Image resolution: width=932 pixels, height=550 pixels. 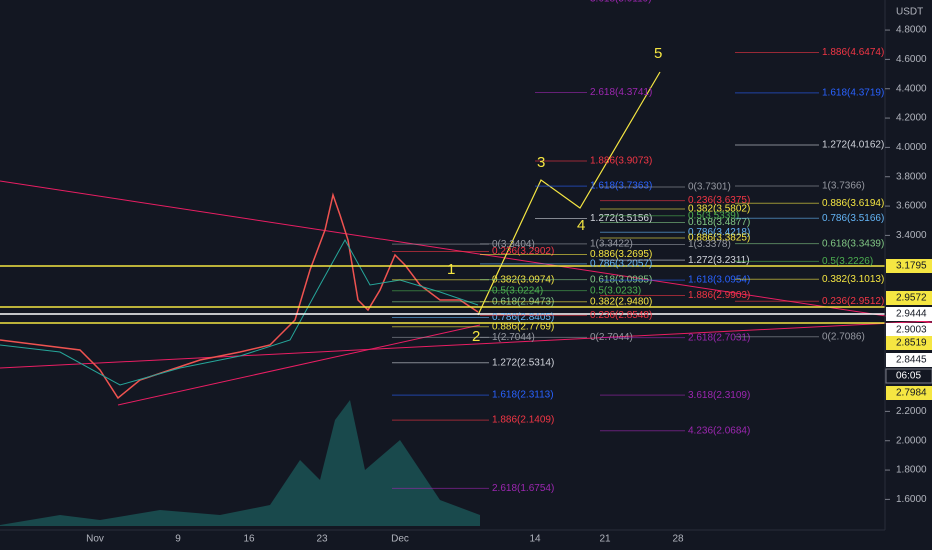 What do you see at coordinates (719, 430) in the screenshot?
I see `fib-label: 4.236(2.0684)` at bounding box center [719, 430].